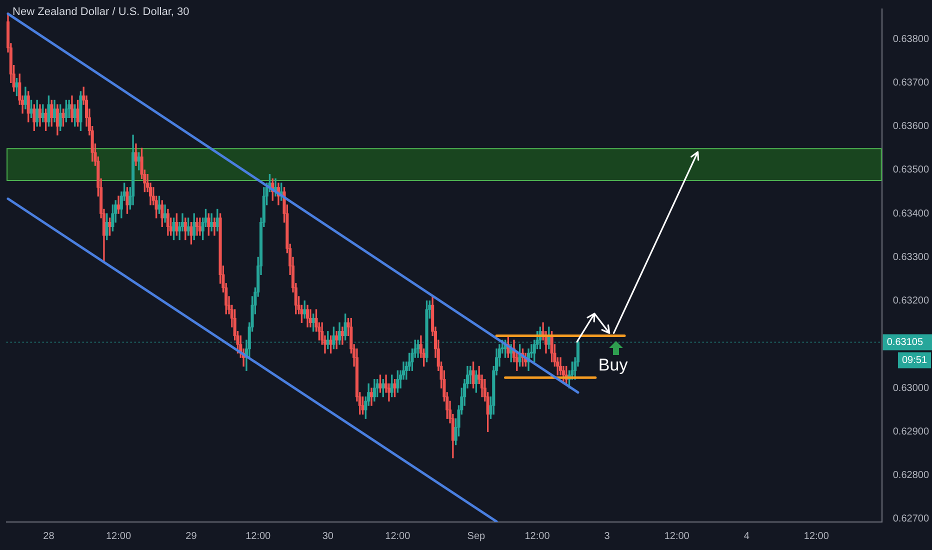  Describe the element at coordinates (49, 536) in the screenshot. I see `x-tick-label: 28` at that location.